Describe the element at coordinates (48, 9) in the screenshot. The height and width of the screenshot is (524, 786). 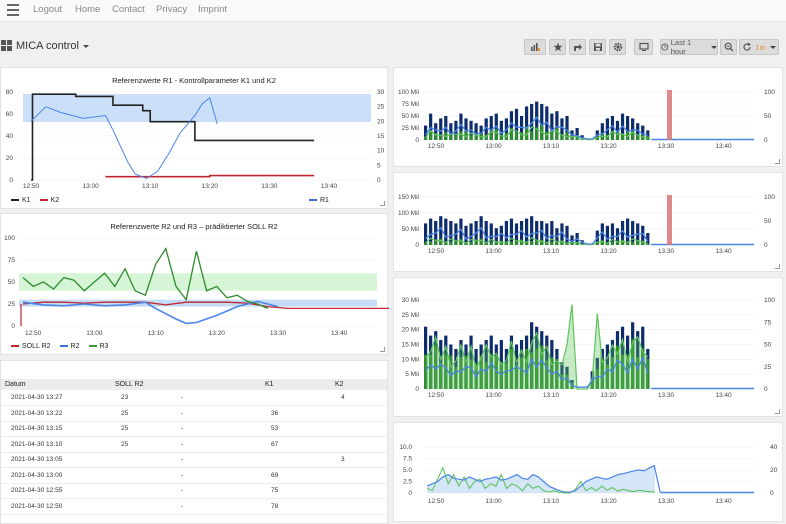
I see `nav-link-logout: Logout` at that location.